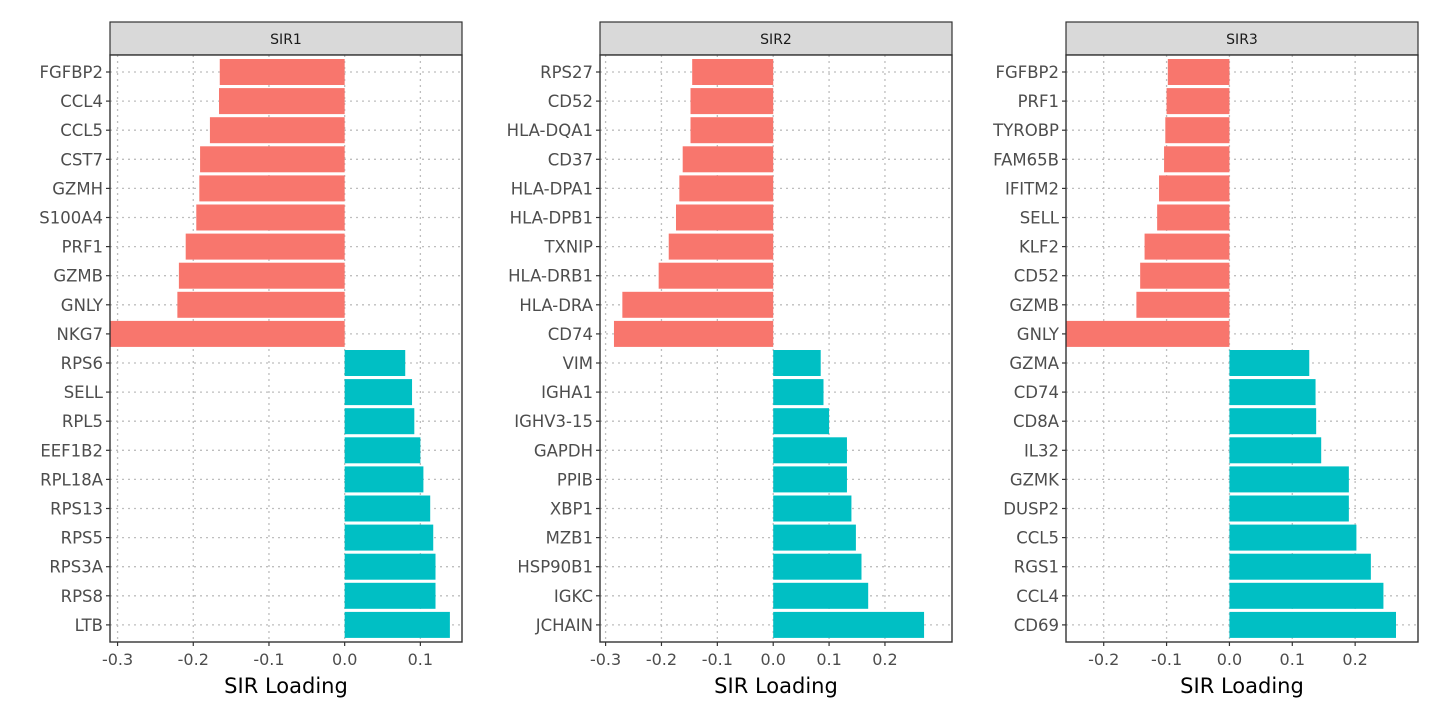 The height and width of the screenshot is (720, 1440). I want to click on gene-label: RGS1, so click(1036, 567).